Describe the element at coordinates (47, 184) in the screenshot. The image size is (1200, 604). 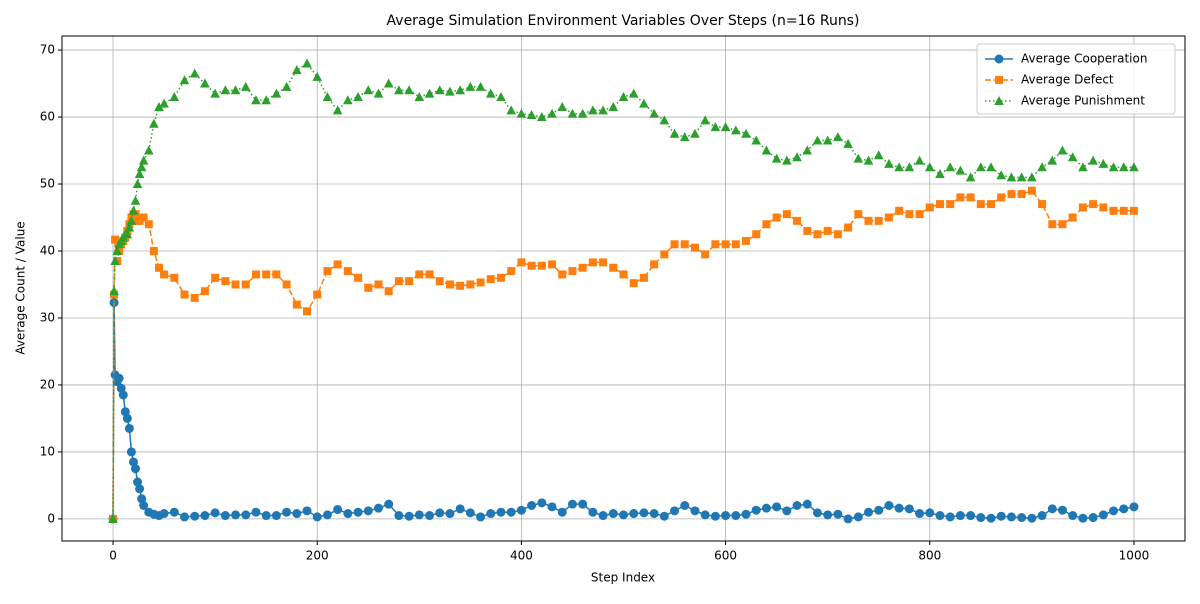
I see `y-tick-label: 50` at that location.